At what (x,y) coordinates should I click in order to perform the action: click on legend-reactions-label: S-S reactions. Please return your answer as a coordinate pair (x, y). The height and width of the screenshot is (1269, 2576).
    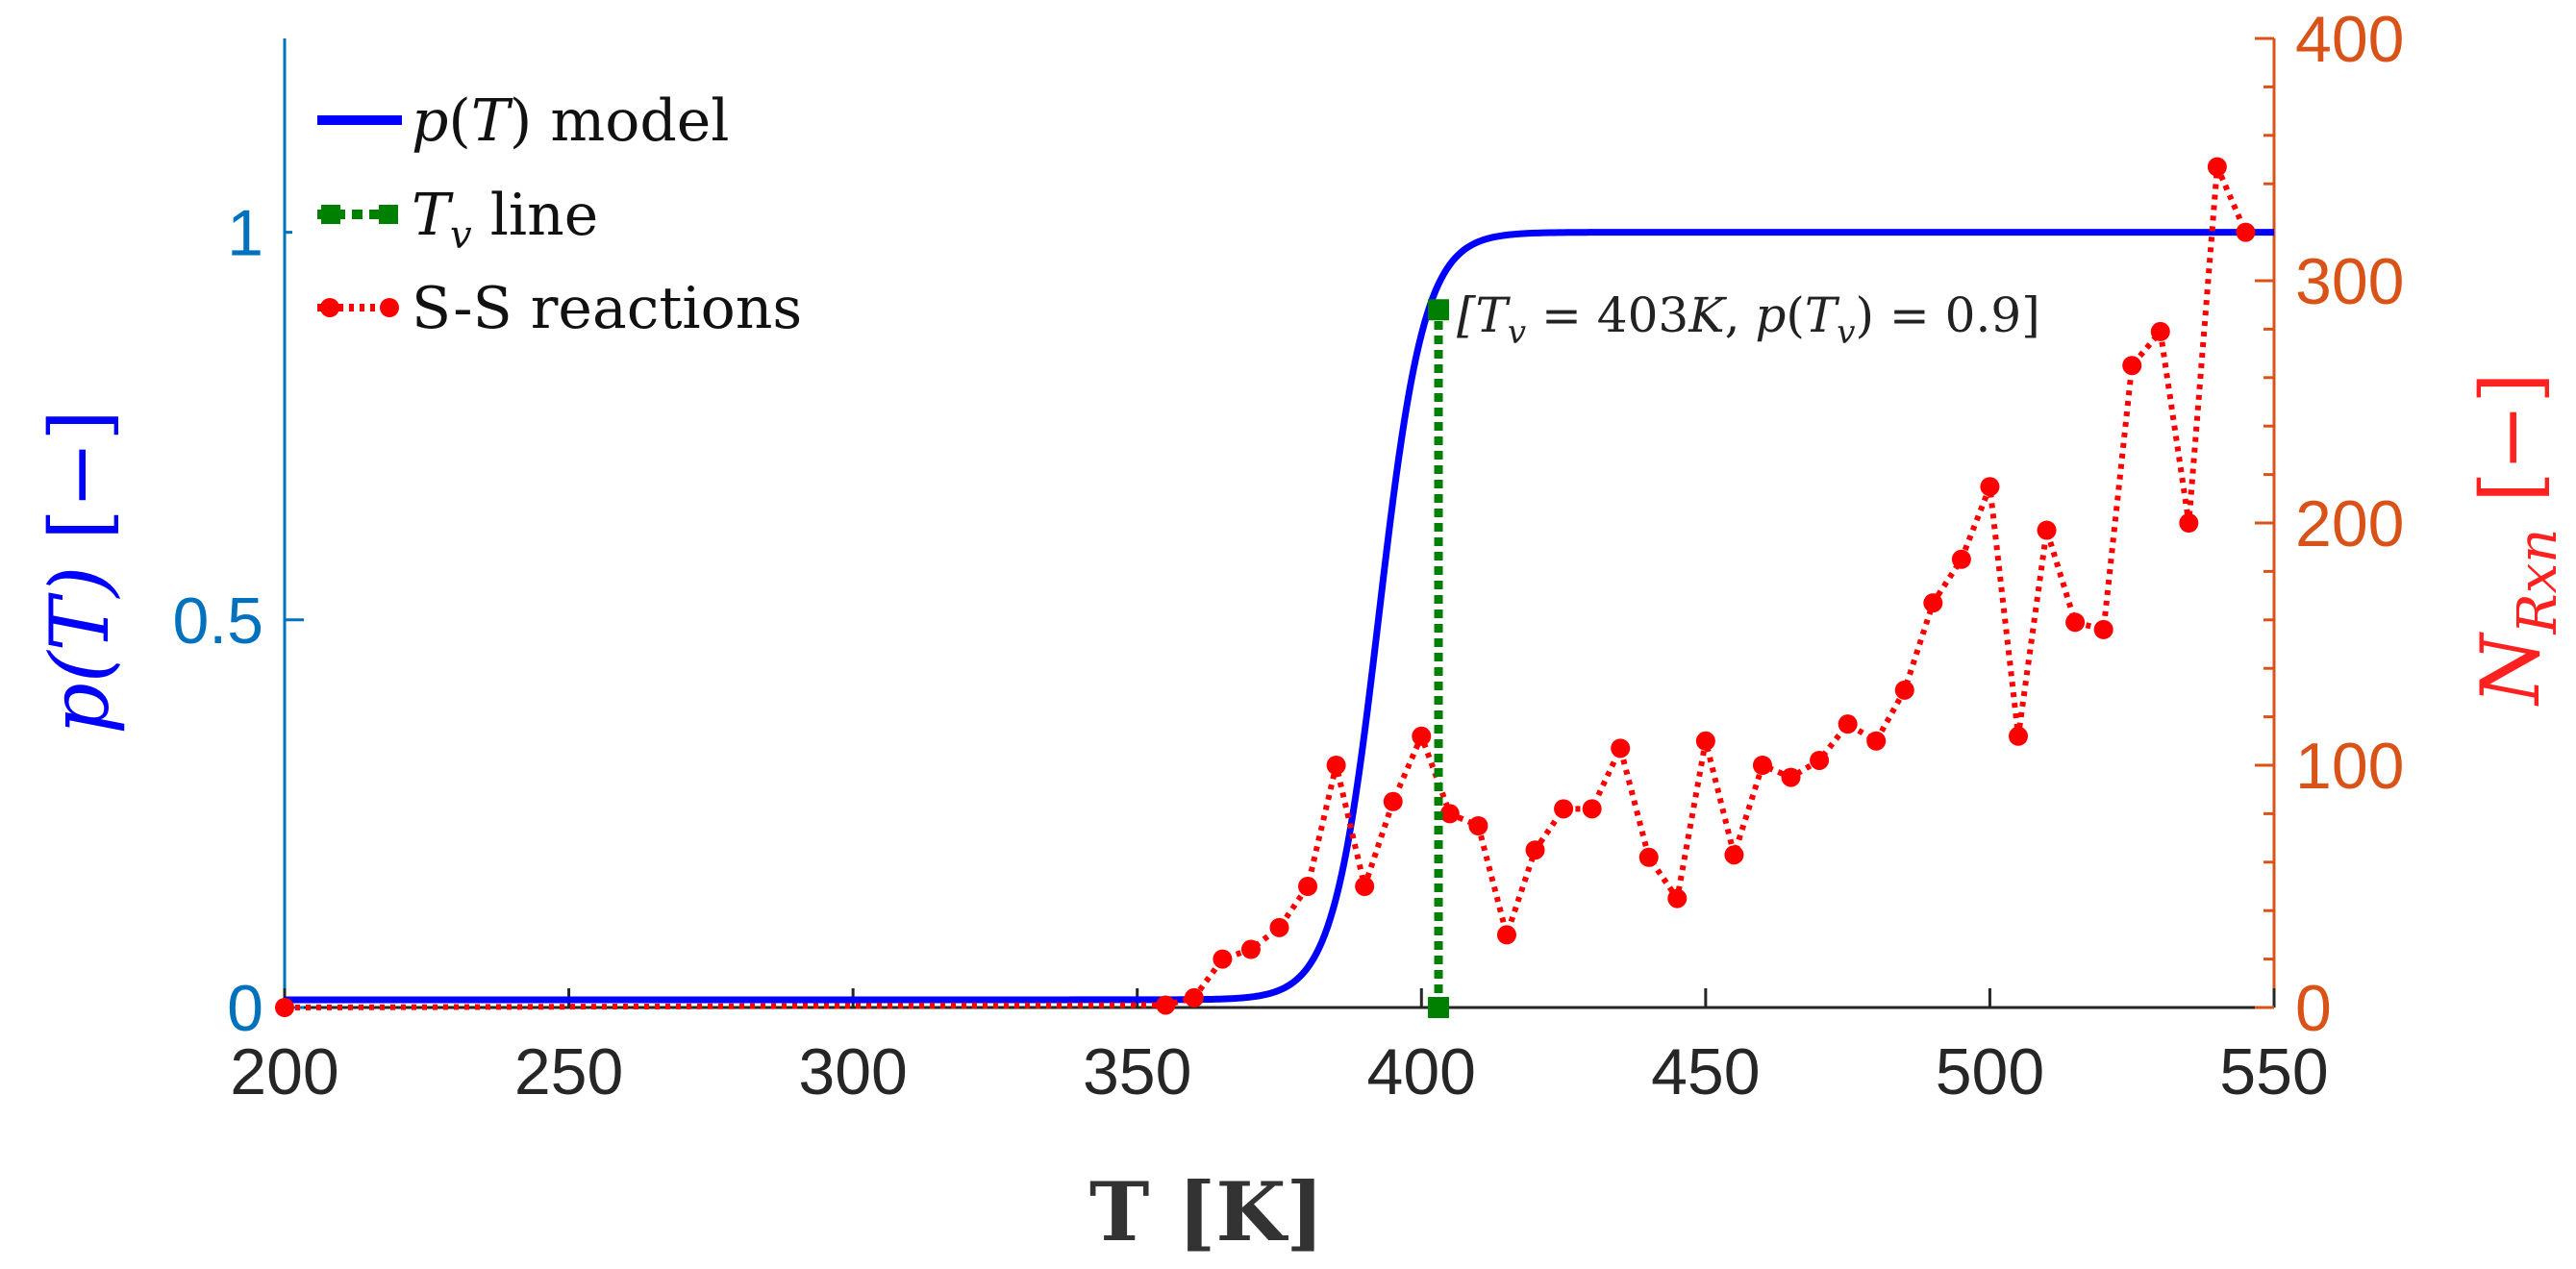
    Looking at the image, I should click on (607, 308).